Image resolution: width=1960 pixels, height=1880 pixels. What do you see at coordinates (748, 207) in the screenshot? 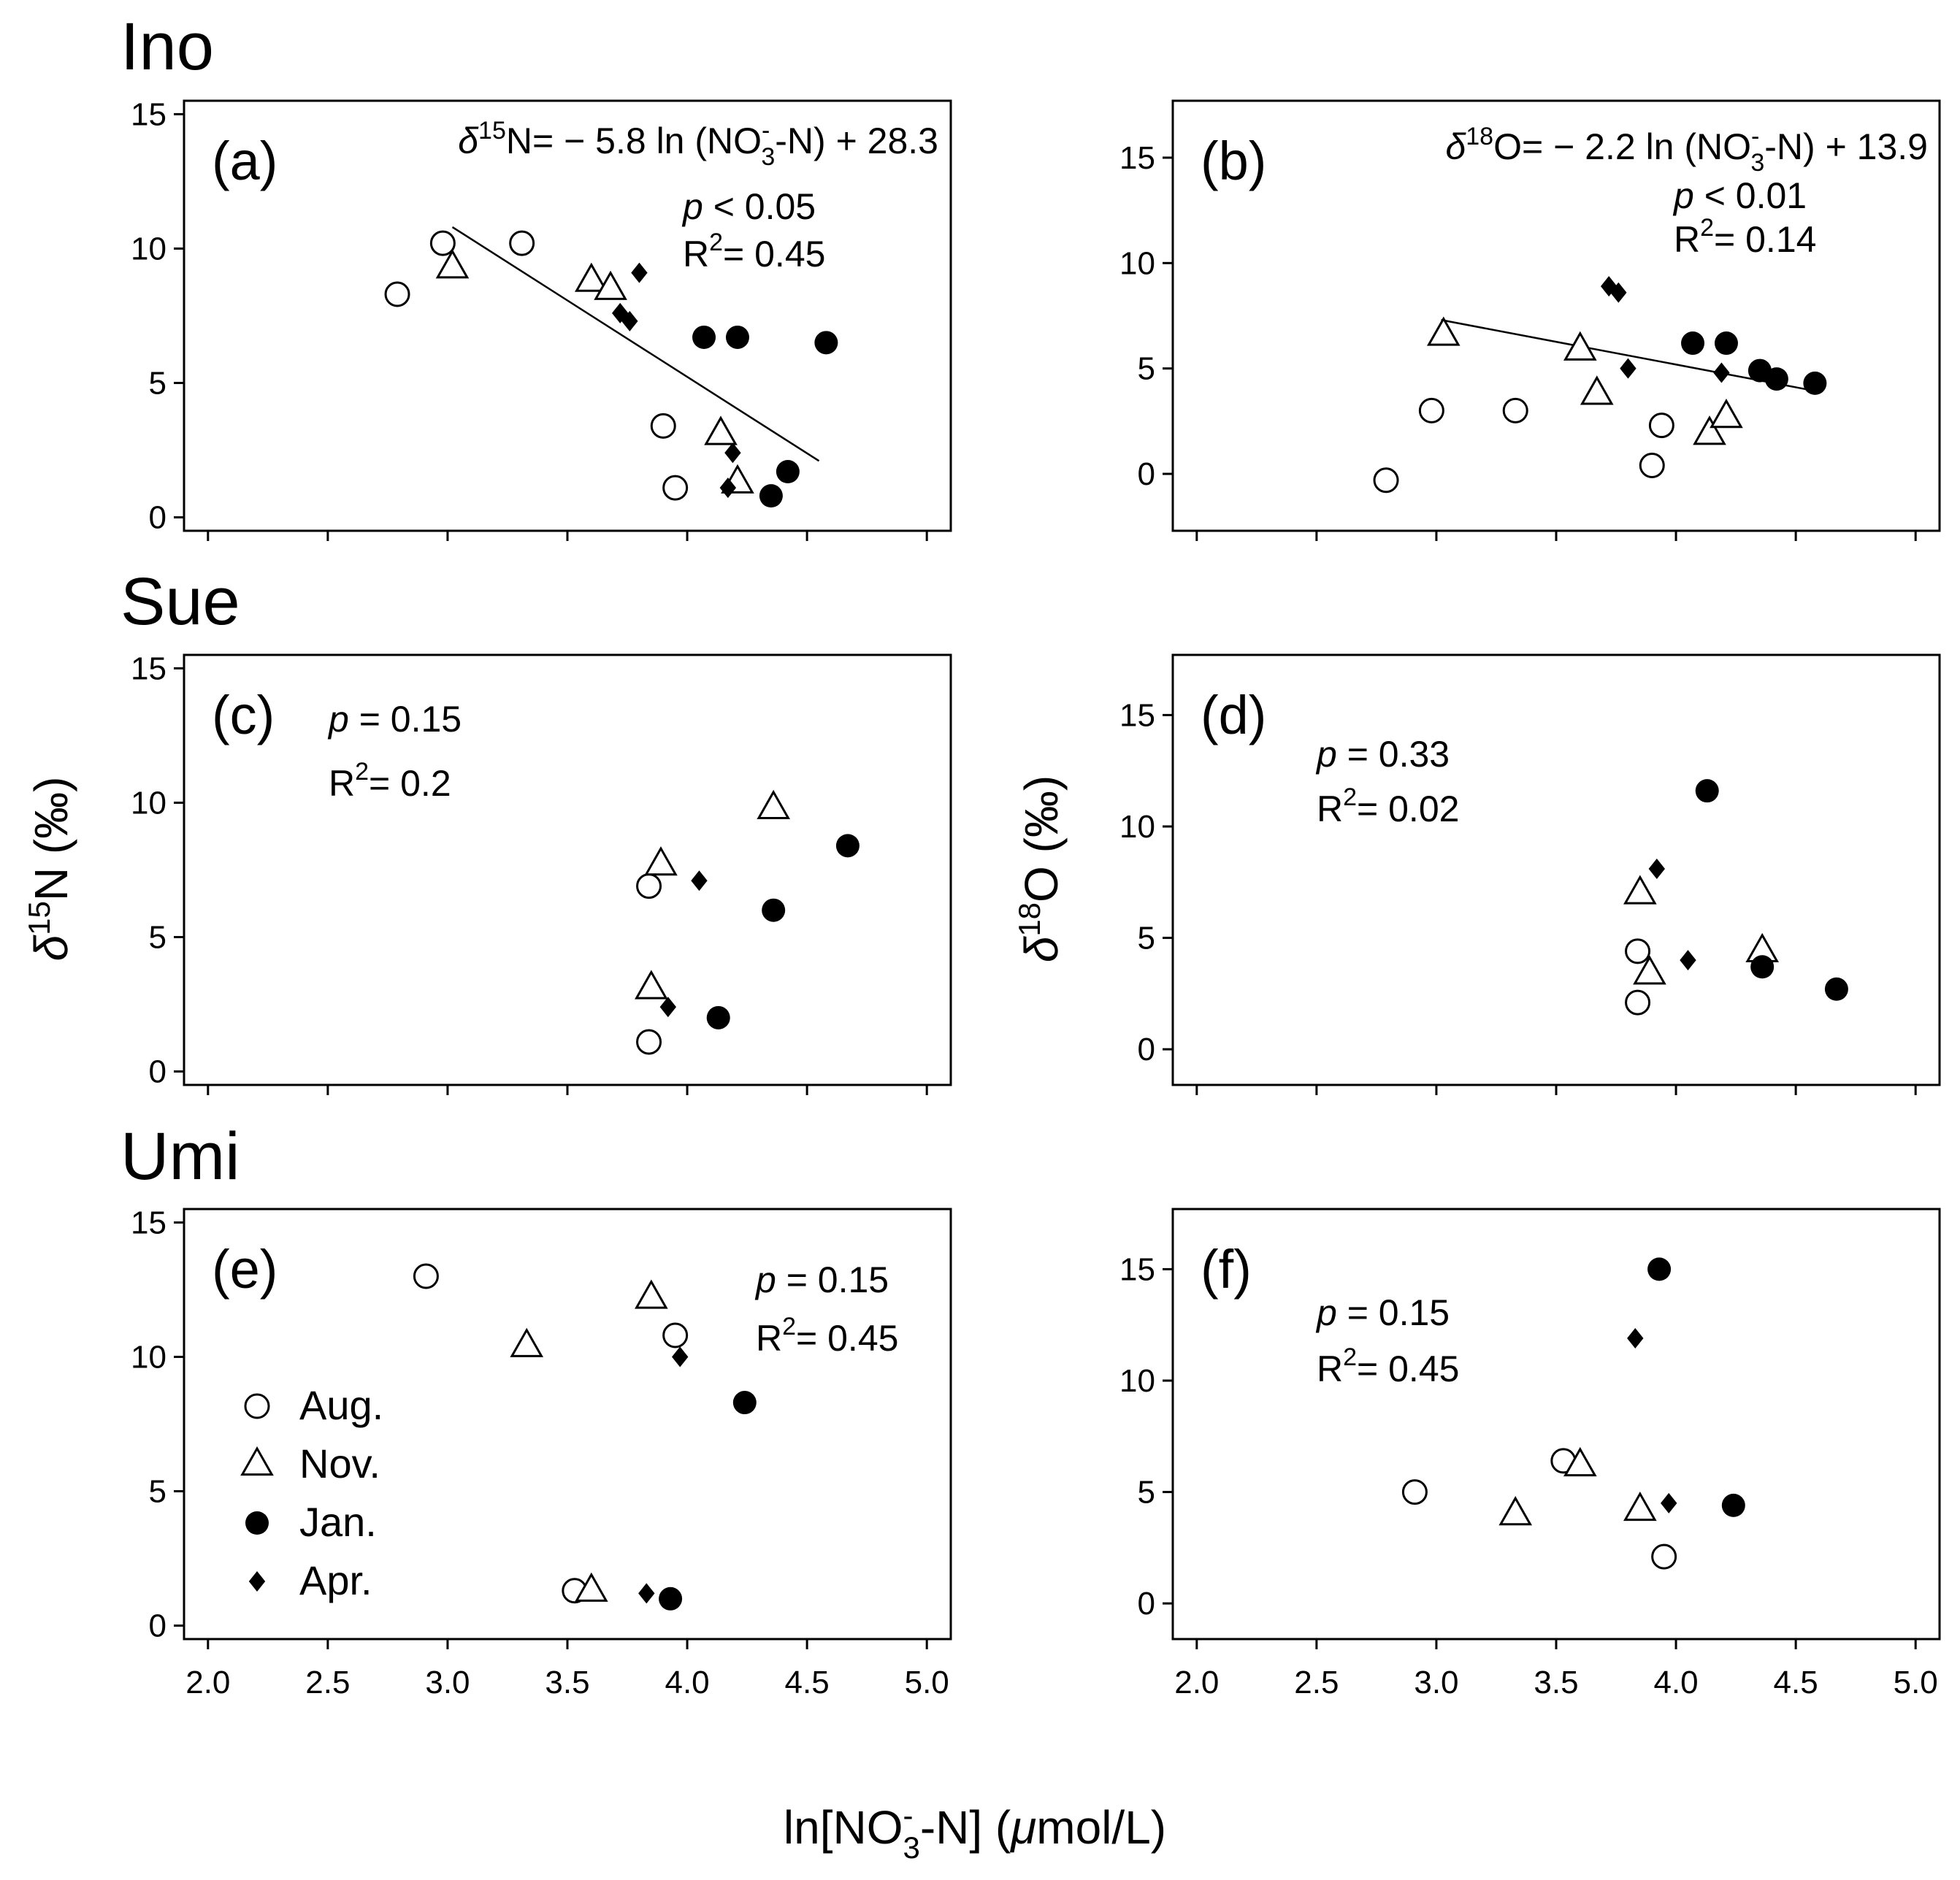
I see `p-value: p < 0.05` at bounding box center [748, 207].